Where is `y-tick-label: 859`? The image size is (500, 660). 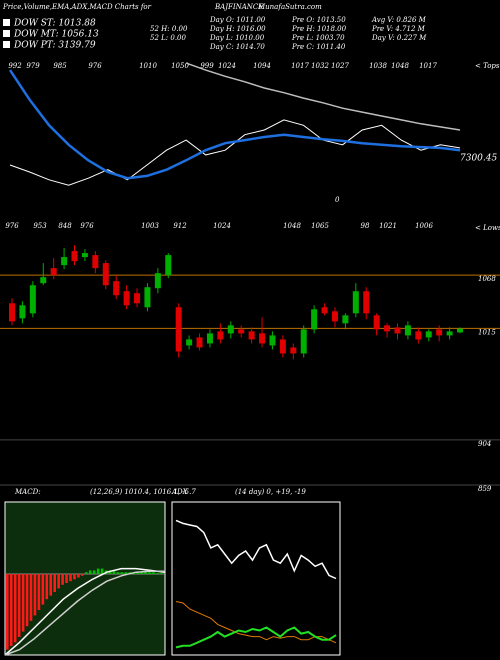 y-tick-label: 859 is located at coordinates (485, 489).